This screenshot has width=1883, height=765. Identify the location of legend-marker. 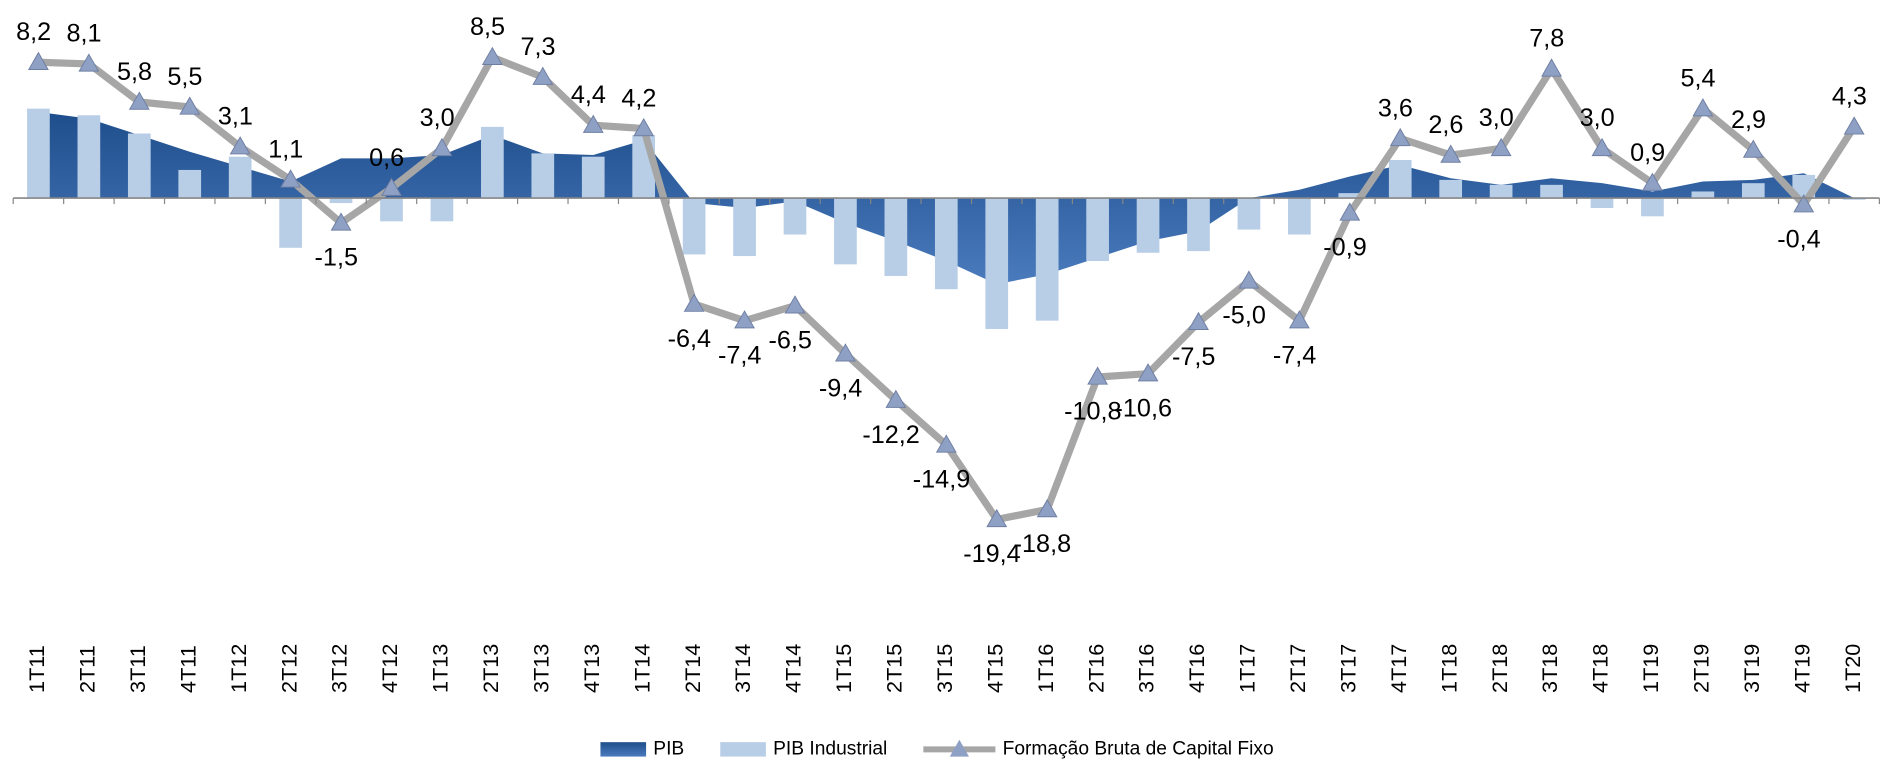
(959, 748).